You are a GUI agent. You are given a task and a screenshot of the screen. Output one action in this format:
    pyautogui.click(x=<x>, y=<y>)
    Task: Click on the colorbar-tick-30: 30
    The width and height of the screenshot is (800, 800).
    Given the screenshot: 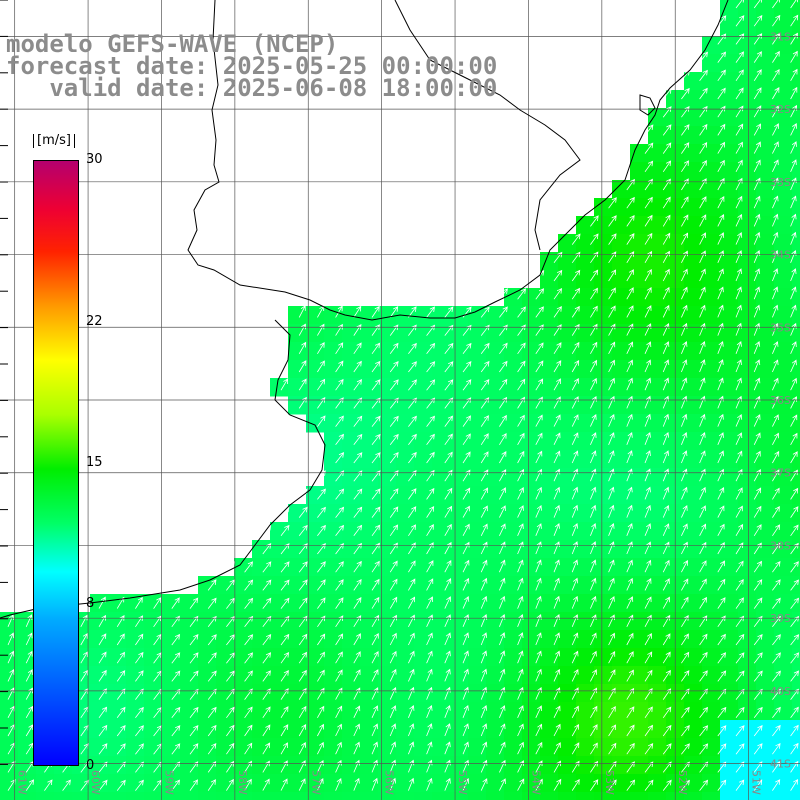 What is the action you would take?
    pyautogui.click(x=94, y=159)
    